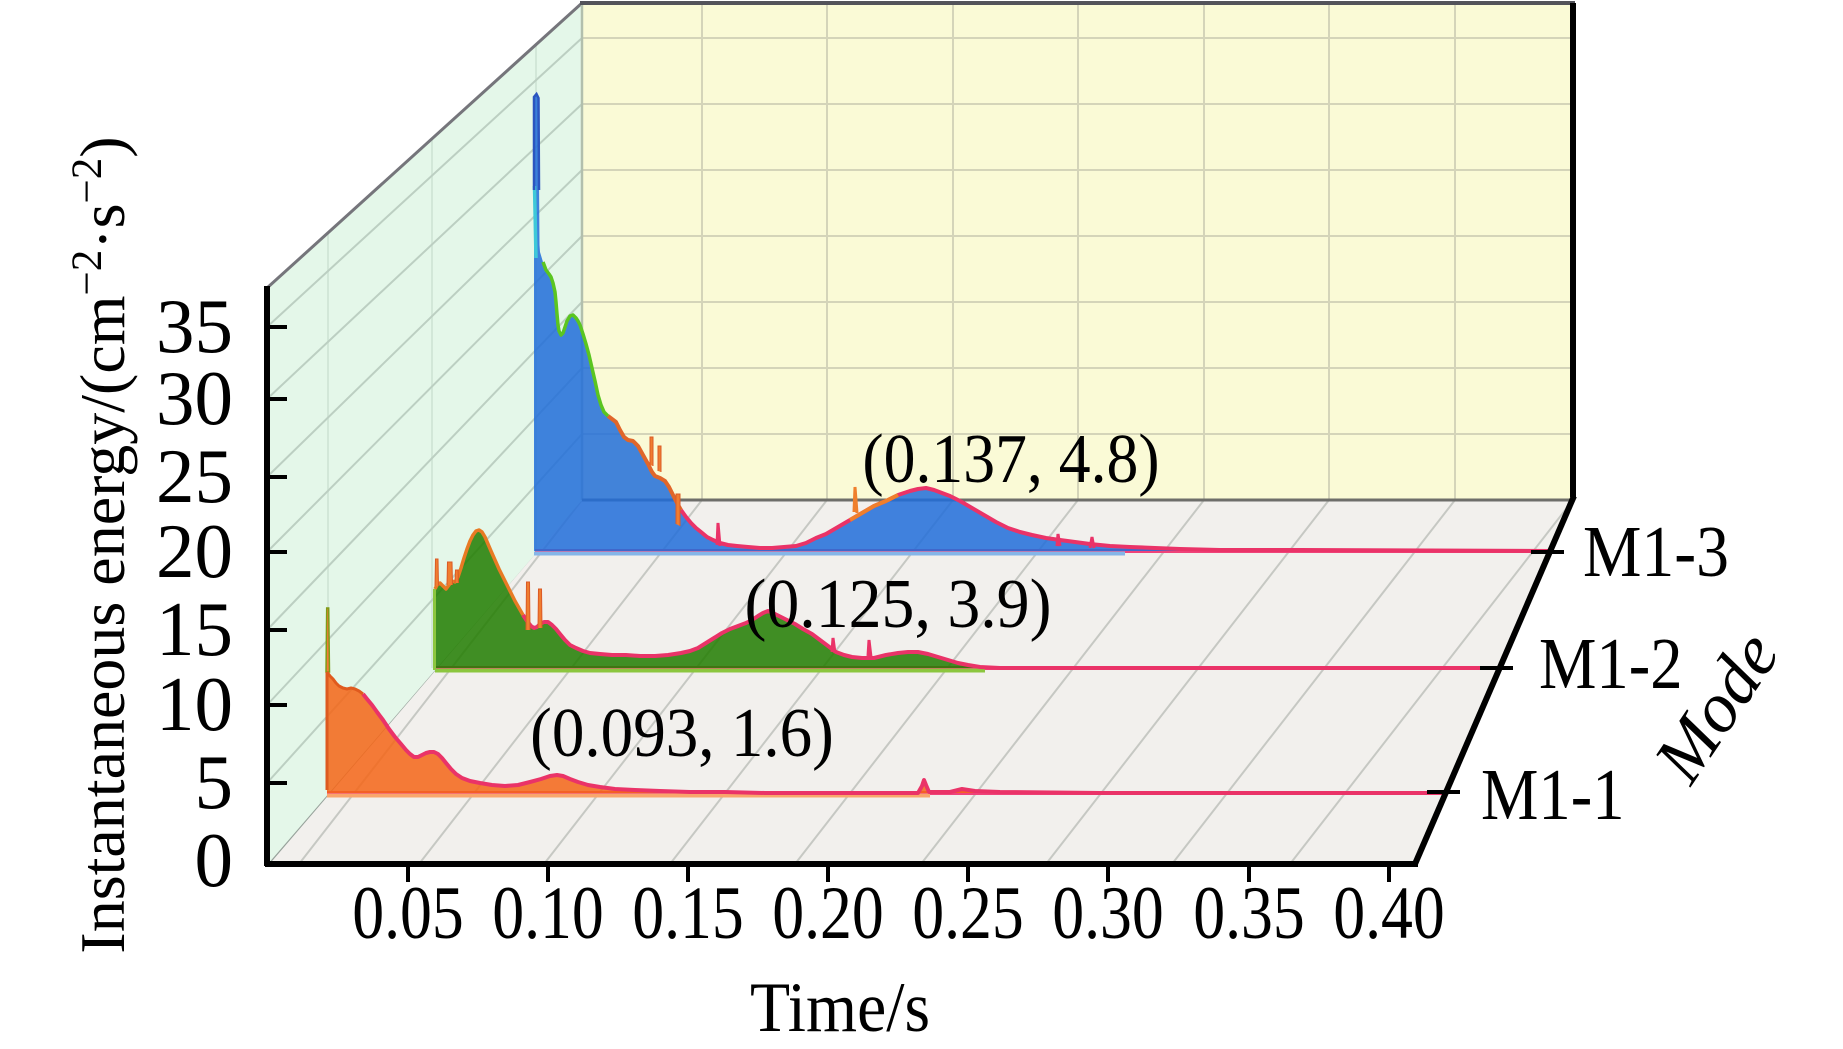 The image size is (1843, 1049). What do you see at coordinates (194, 551) in the screenshot?
I see `svg-text: 20` at bounding box center [194, 551].